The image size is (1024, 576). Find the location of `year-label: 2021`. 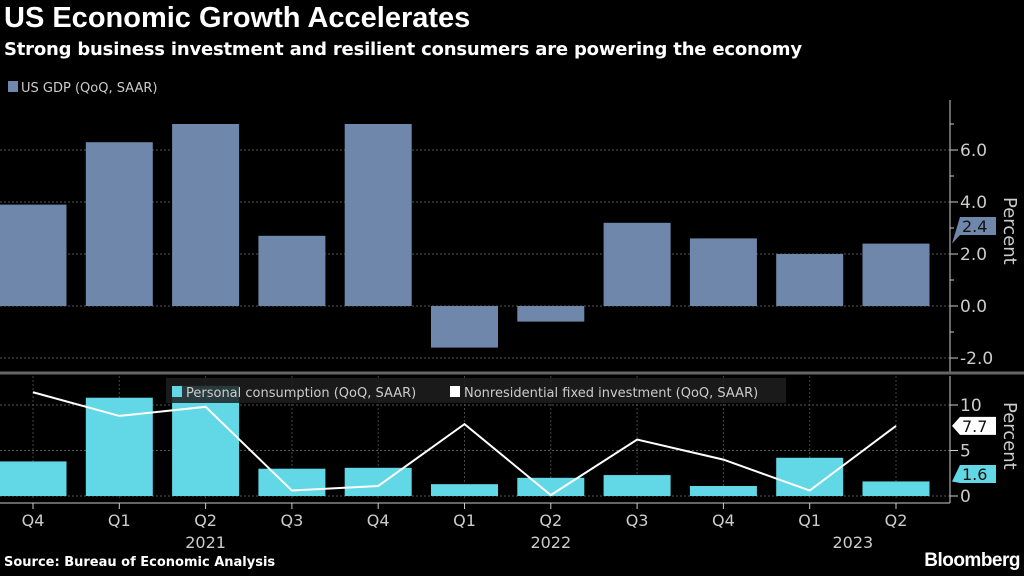

year-label: 2021 is located at coordinates (205, 542).